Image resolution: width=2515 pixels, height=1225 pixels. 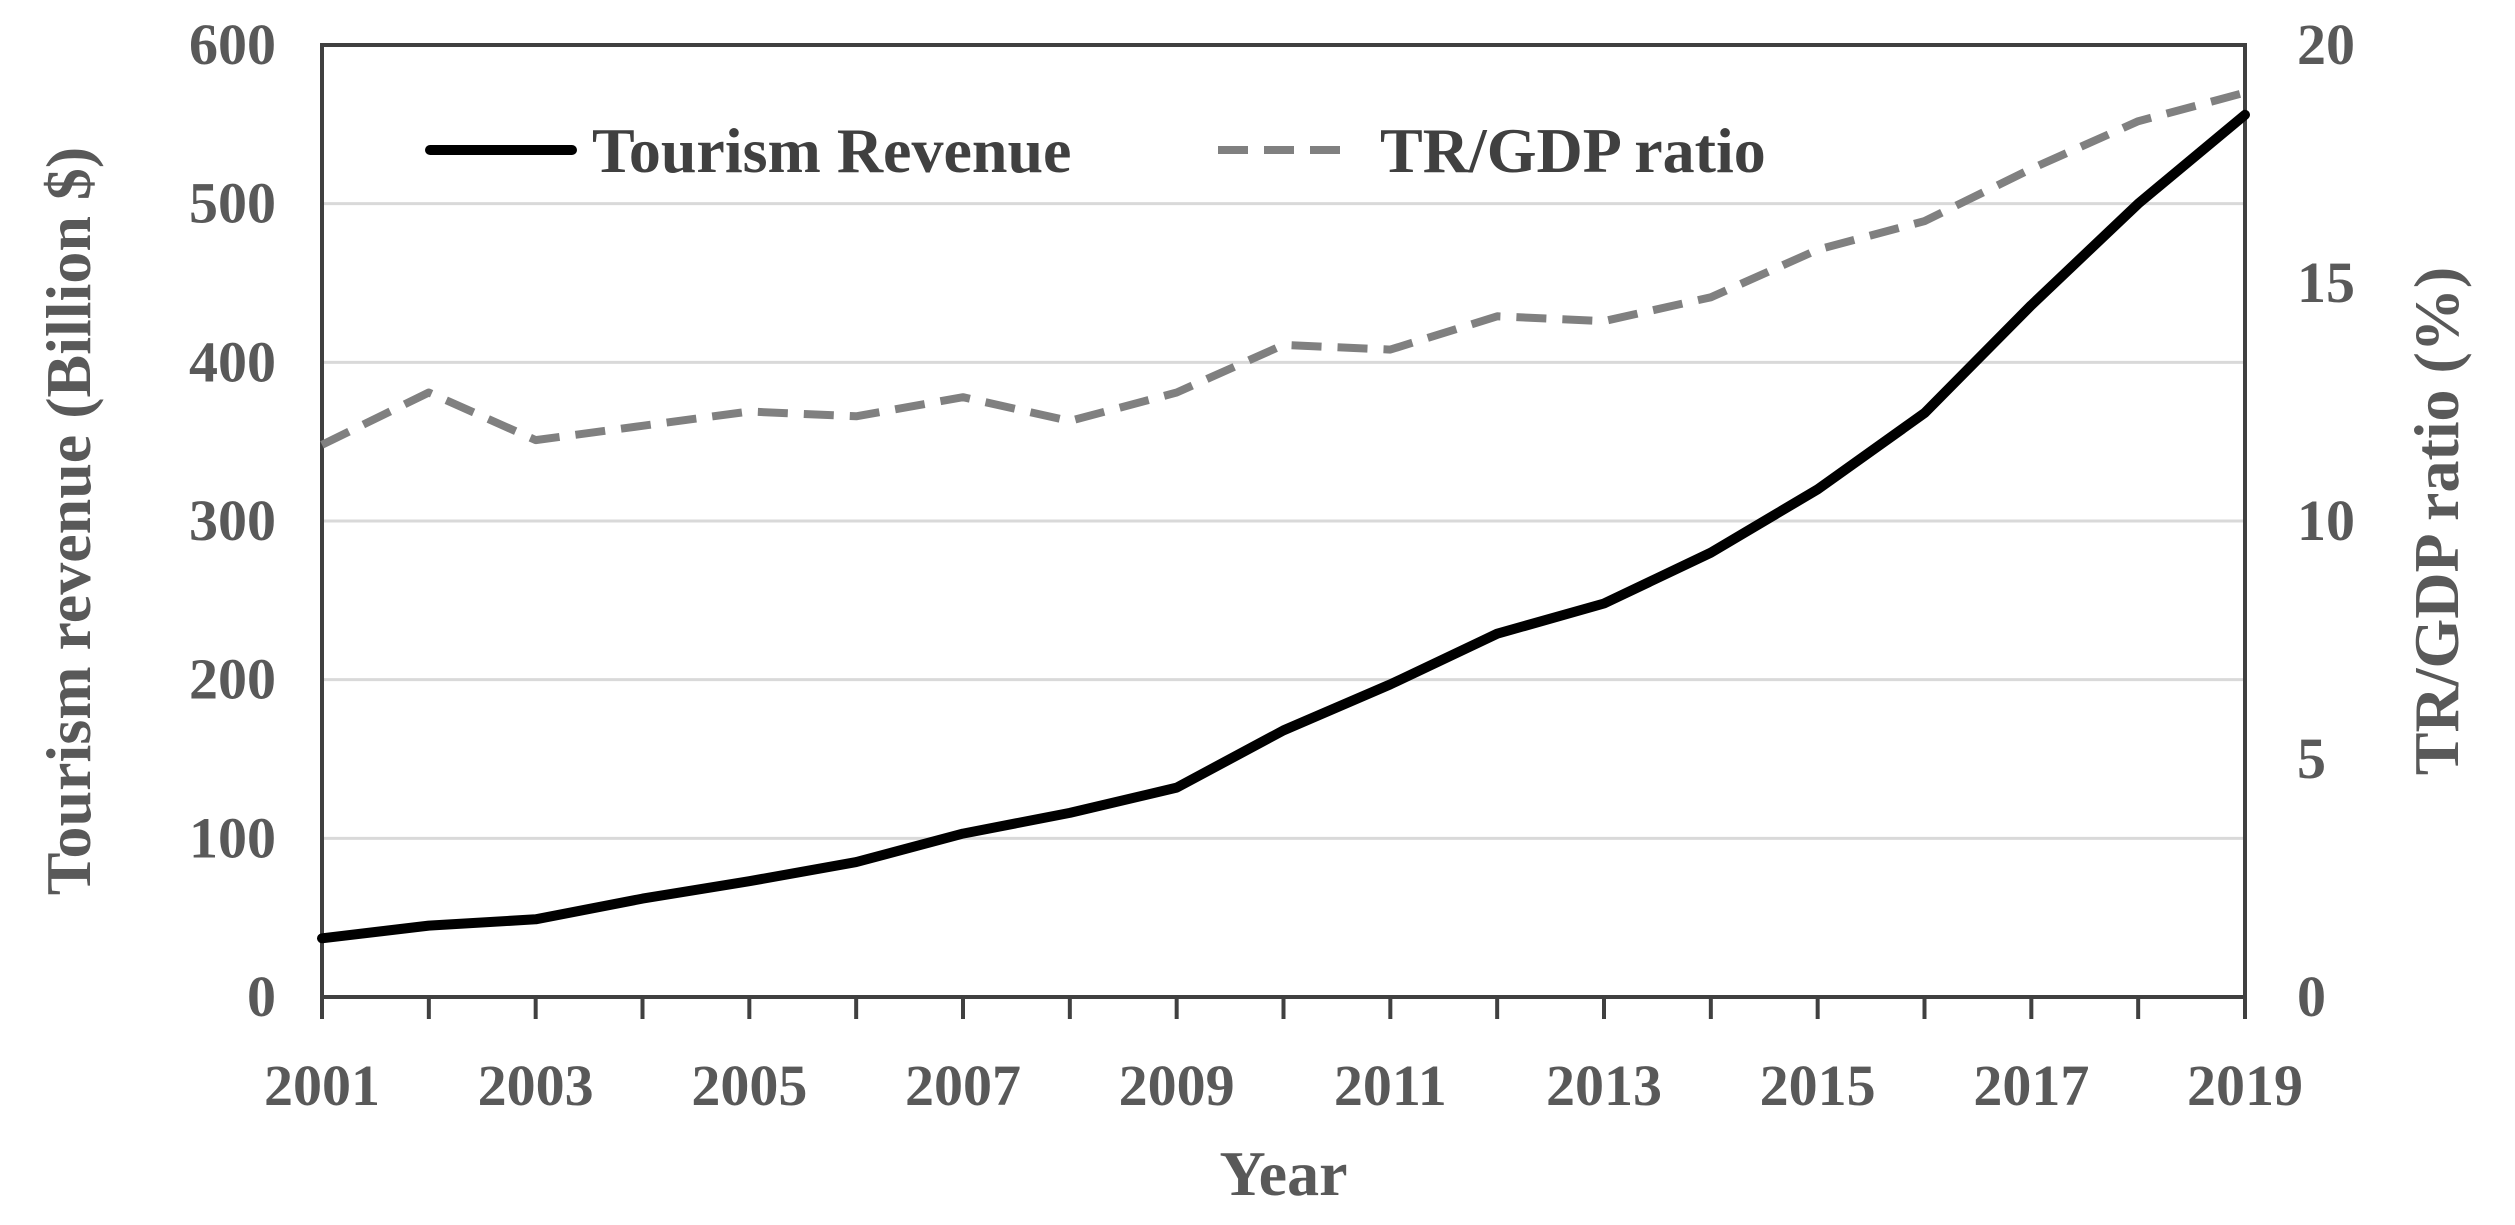 What do you see at coordinates (232, 203) in the screenshot?
I see `y-tick-label: 500` at bounding box center [232, 203].